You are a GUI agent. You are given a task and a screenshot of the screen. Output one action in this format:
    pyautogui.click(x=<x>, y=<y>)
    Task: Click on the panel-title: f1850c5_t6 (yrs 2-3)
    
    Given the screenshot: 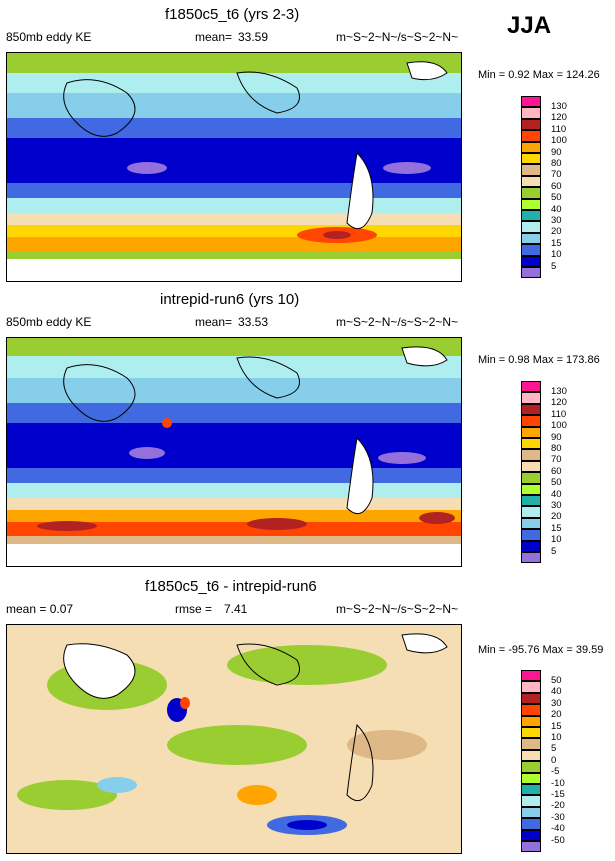 What is the action you would take?
    pyautogui.click(x=232, y=14)
    